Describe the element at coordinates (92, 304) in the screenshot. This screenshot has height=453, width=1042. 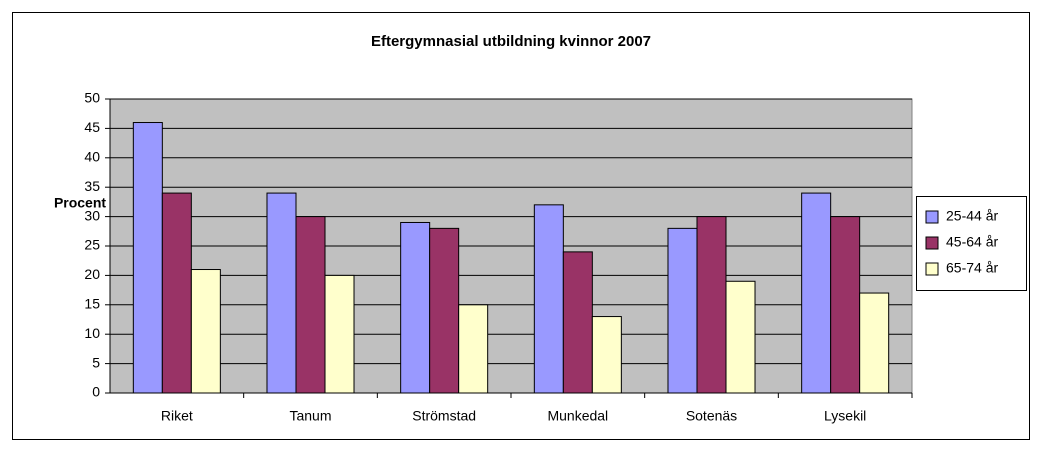
I see `y-tick-label: 15` at that location.